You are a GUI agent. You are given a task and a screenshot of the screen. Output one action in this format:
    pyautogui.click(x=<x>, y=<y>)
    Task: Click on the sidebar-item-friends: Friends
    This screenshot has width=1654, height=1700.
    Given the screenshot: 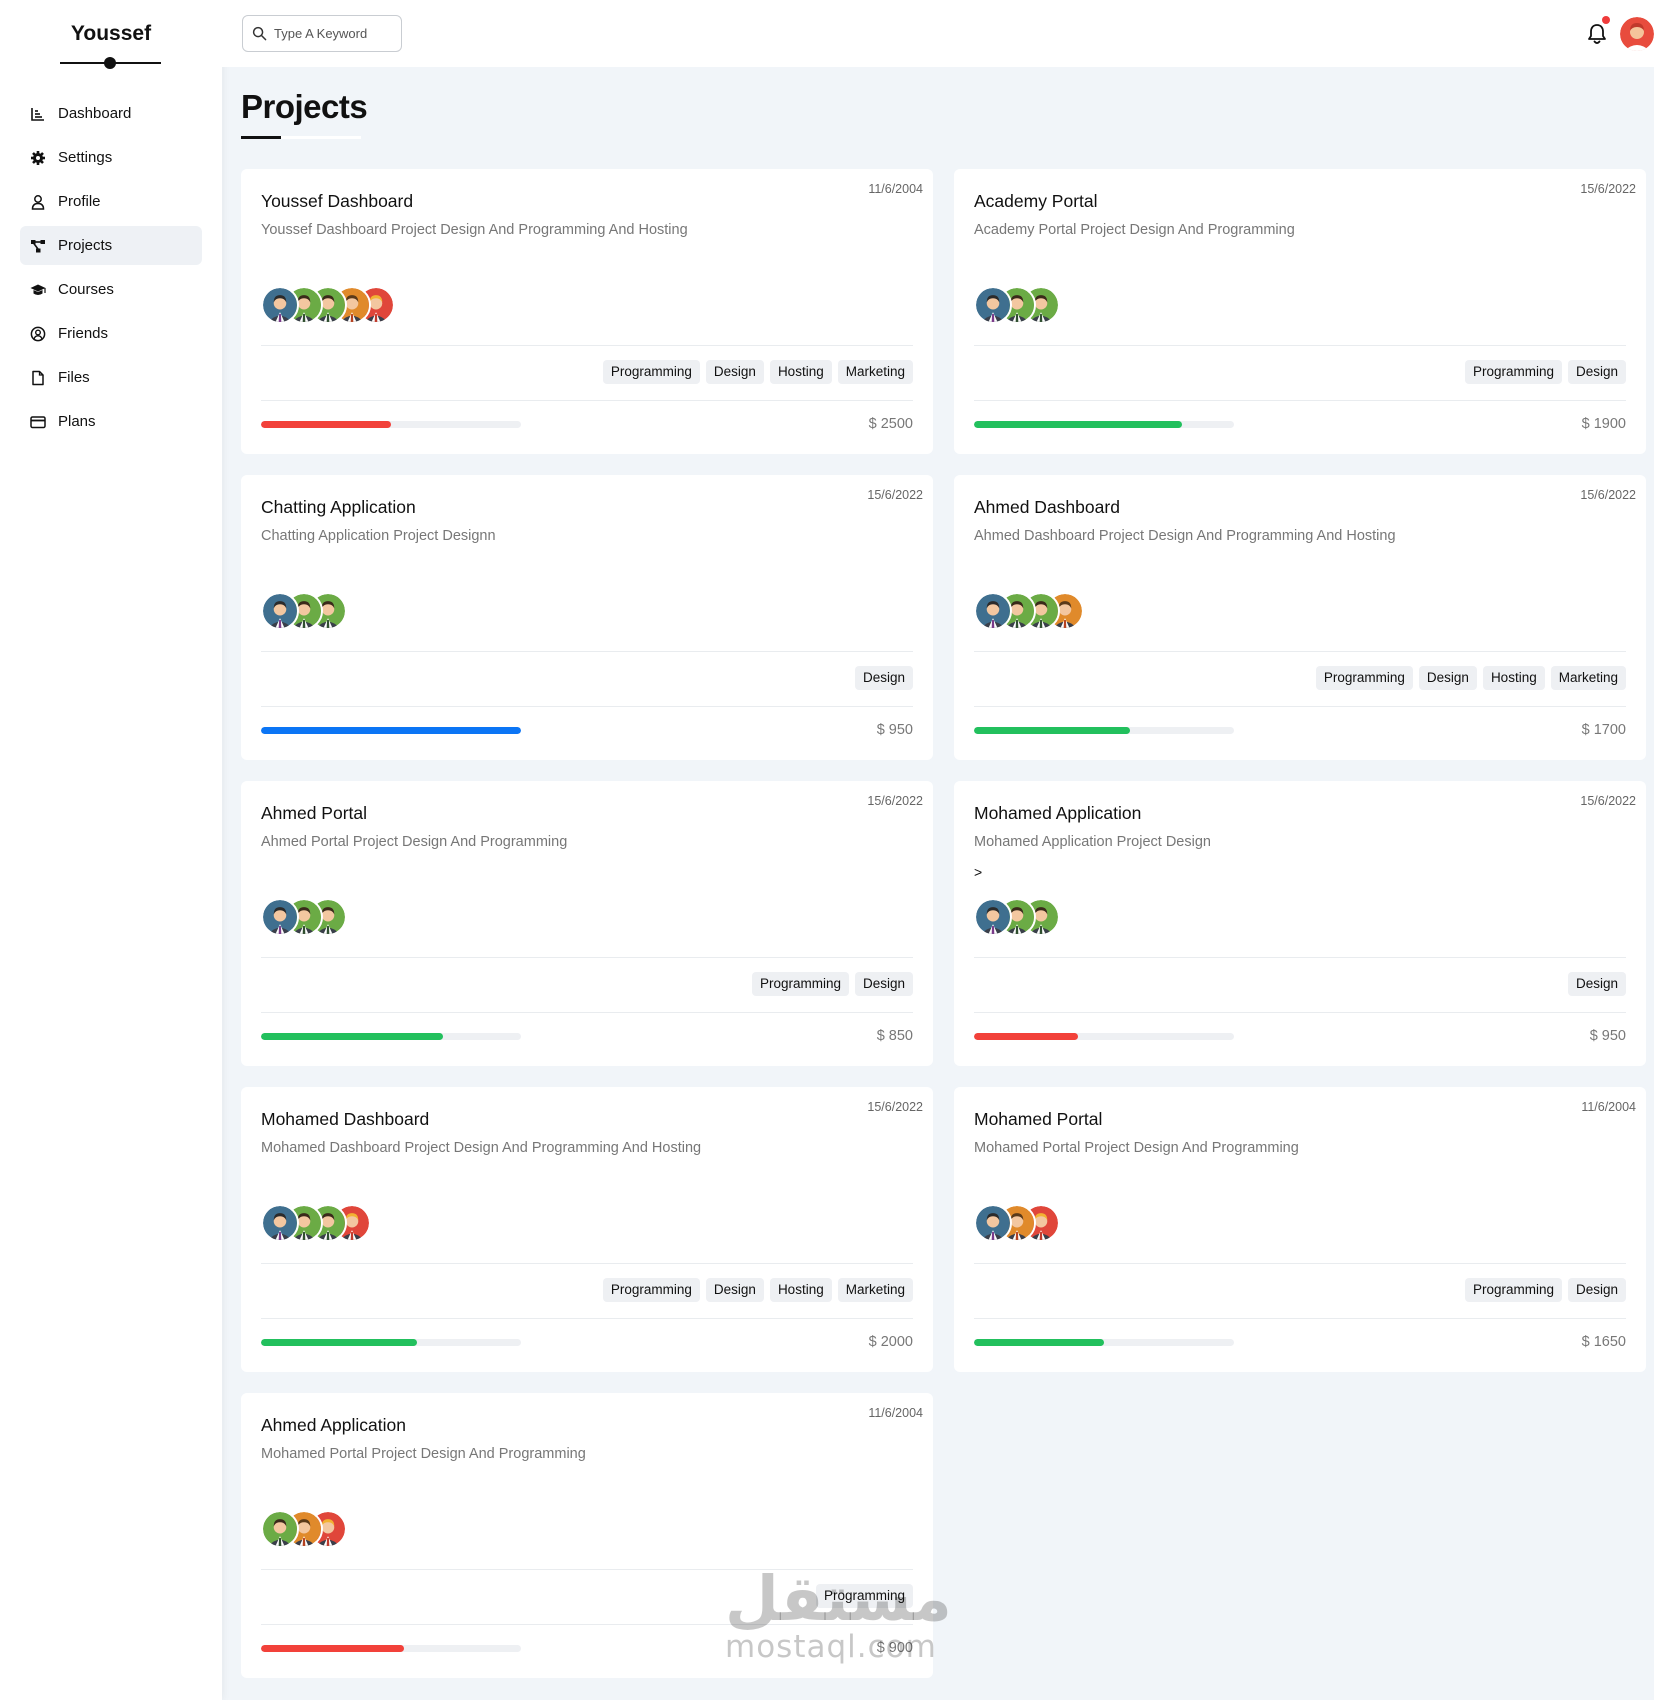 What is the action you would take?
    pyautogui.click(x=111, y=333)
    